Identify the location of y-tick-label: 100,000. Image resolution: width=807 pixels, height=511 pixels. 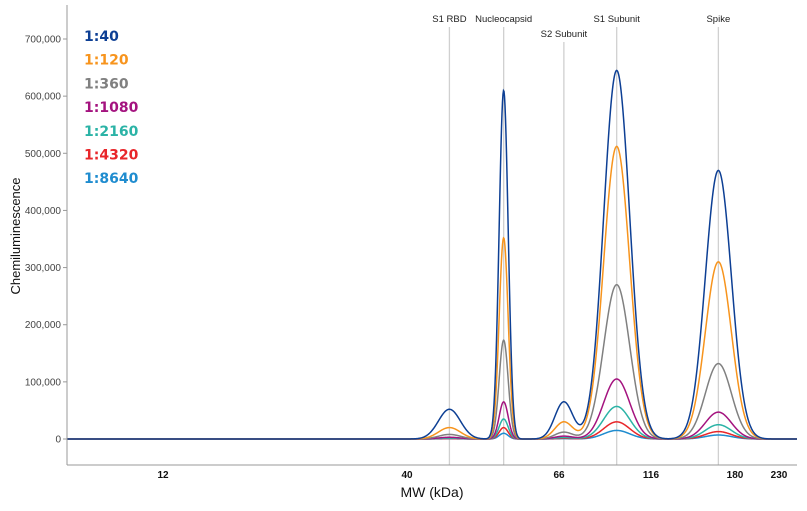
(43, 382).